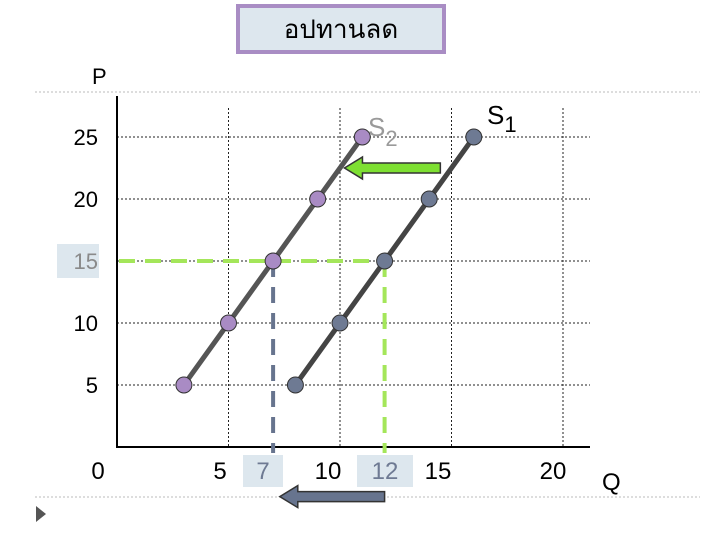 This screenshot has width=720, height=540. Describe the element at coordinates (383, 131) in the screenshot. I see `s2-label: S2` at that location.